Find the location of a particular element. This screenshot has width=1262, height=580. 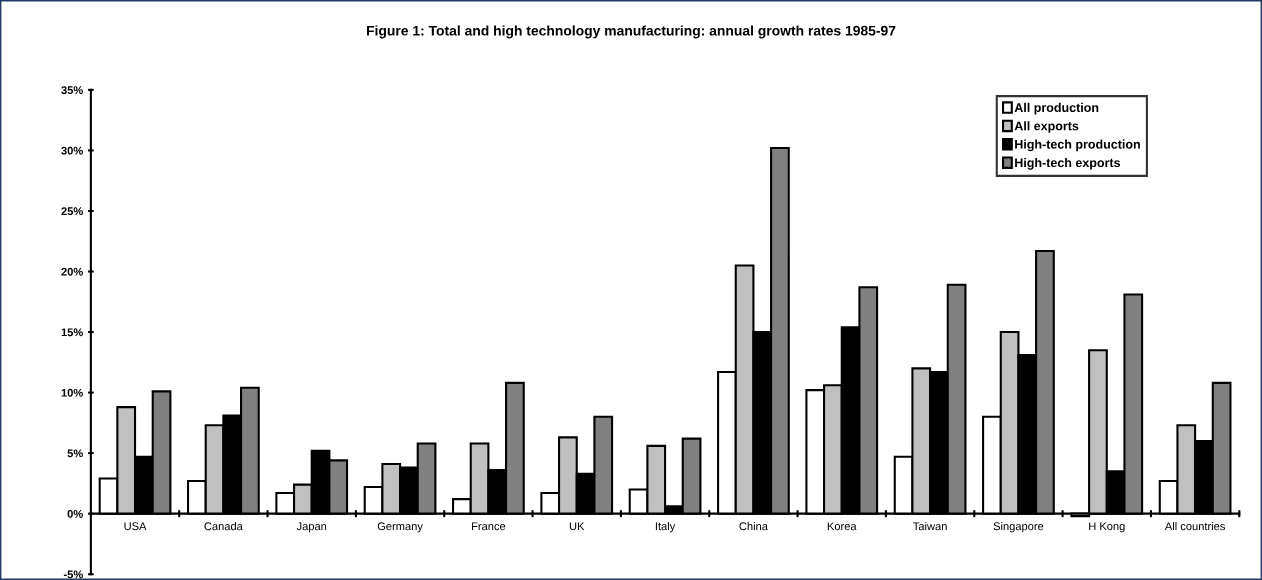

x-tick-label: Germany is located at coordinates (400, 527).